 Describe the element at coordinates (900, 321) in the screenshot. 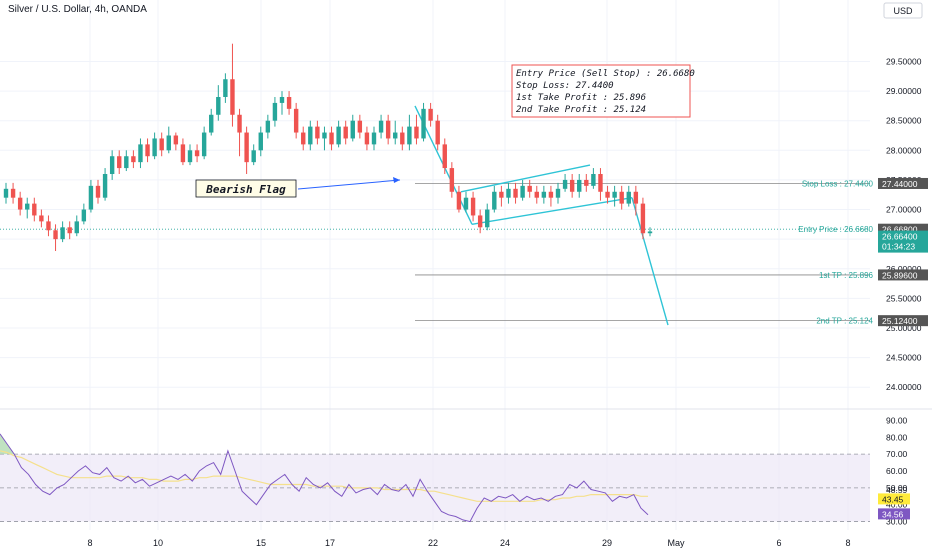

I see `level-price-tag: 25.12400` at that location.